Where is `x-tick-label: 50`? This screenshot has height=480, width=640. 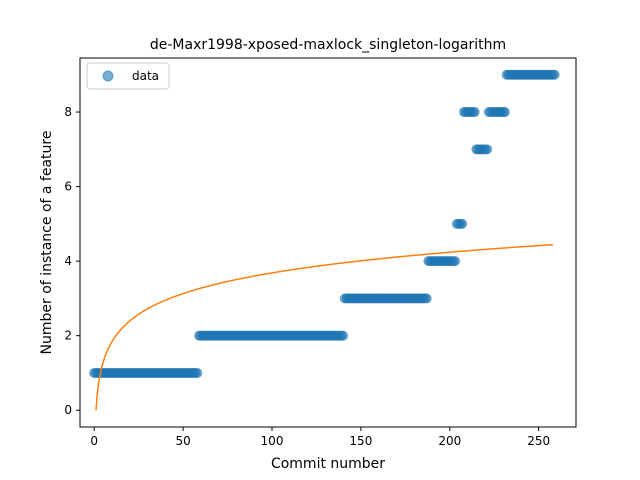 x-tick-label: 50 is located at coordinates (182, 441).